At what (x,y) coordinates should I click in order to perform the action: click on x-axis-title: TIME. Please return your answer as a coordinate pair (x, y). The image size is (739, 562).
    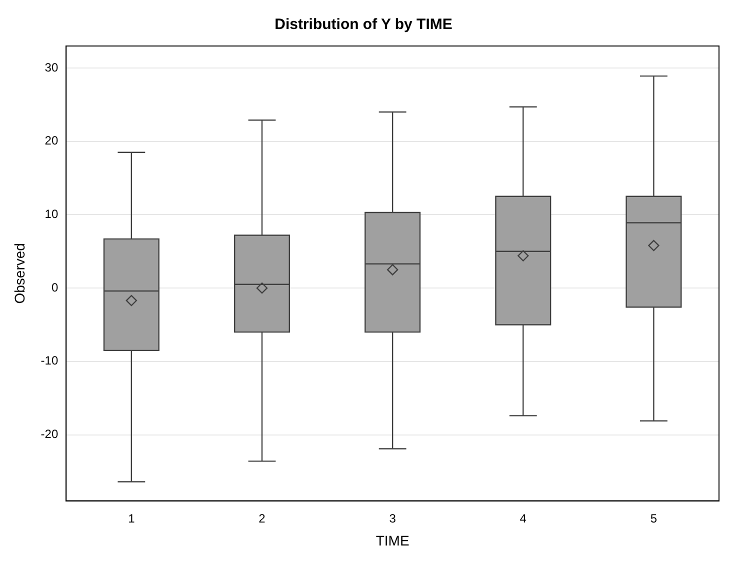
    Looking at the image, I should click on (393, 540).